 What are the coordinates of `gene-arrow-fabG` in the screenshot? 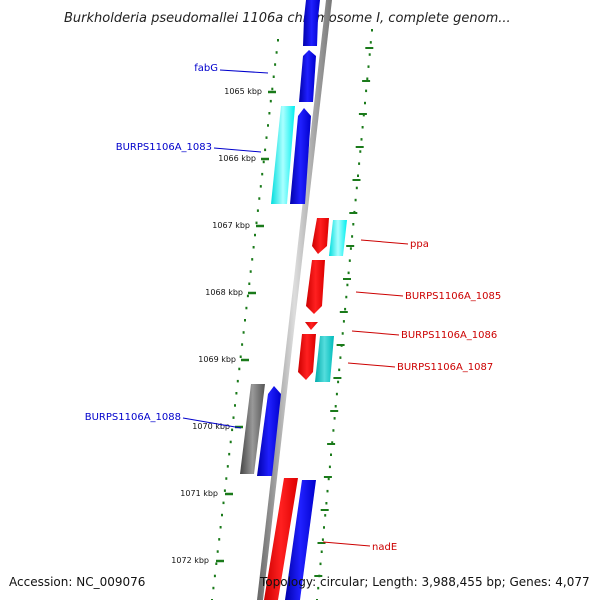 It's located at (307, 76).